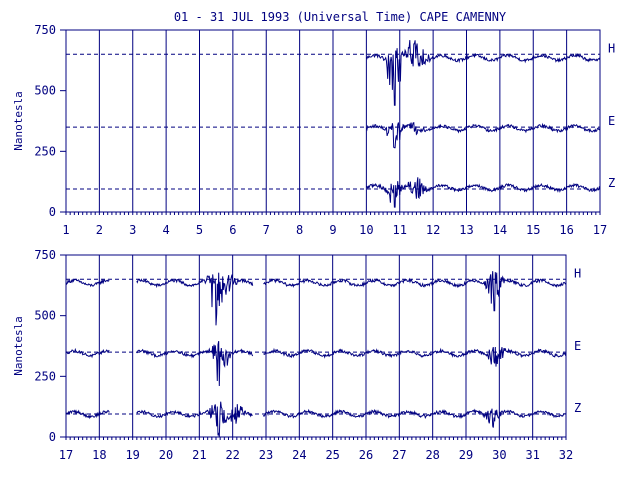  Describe the element at coordinates (466, 455) in the screenshot. I see `x-tick-label: 29` at that location.